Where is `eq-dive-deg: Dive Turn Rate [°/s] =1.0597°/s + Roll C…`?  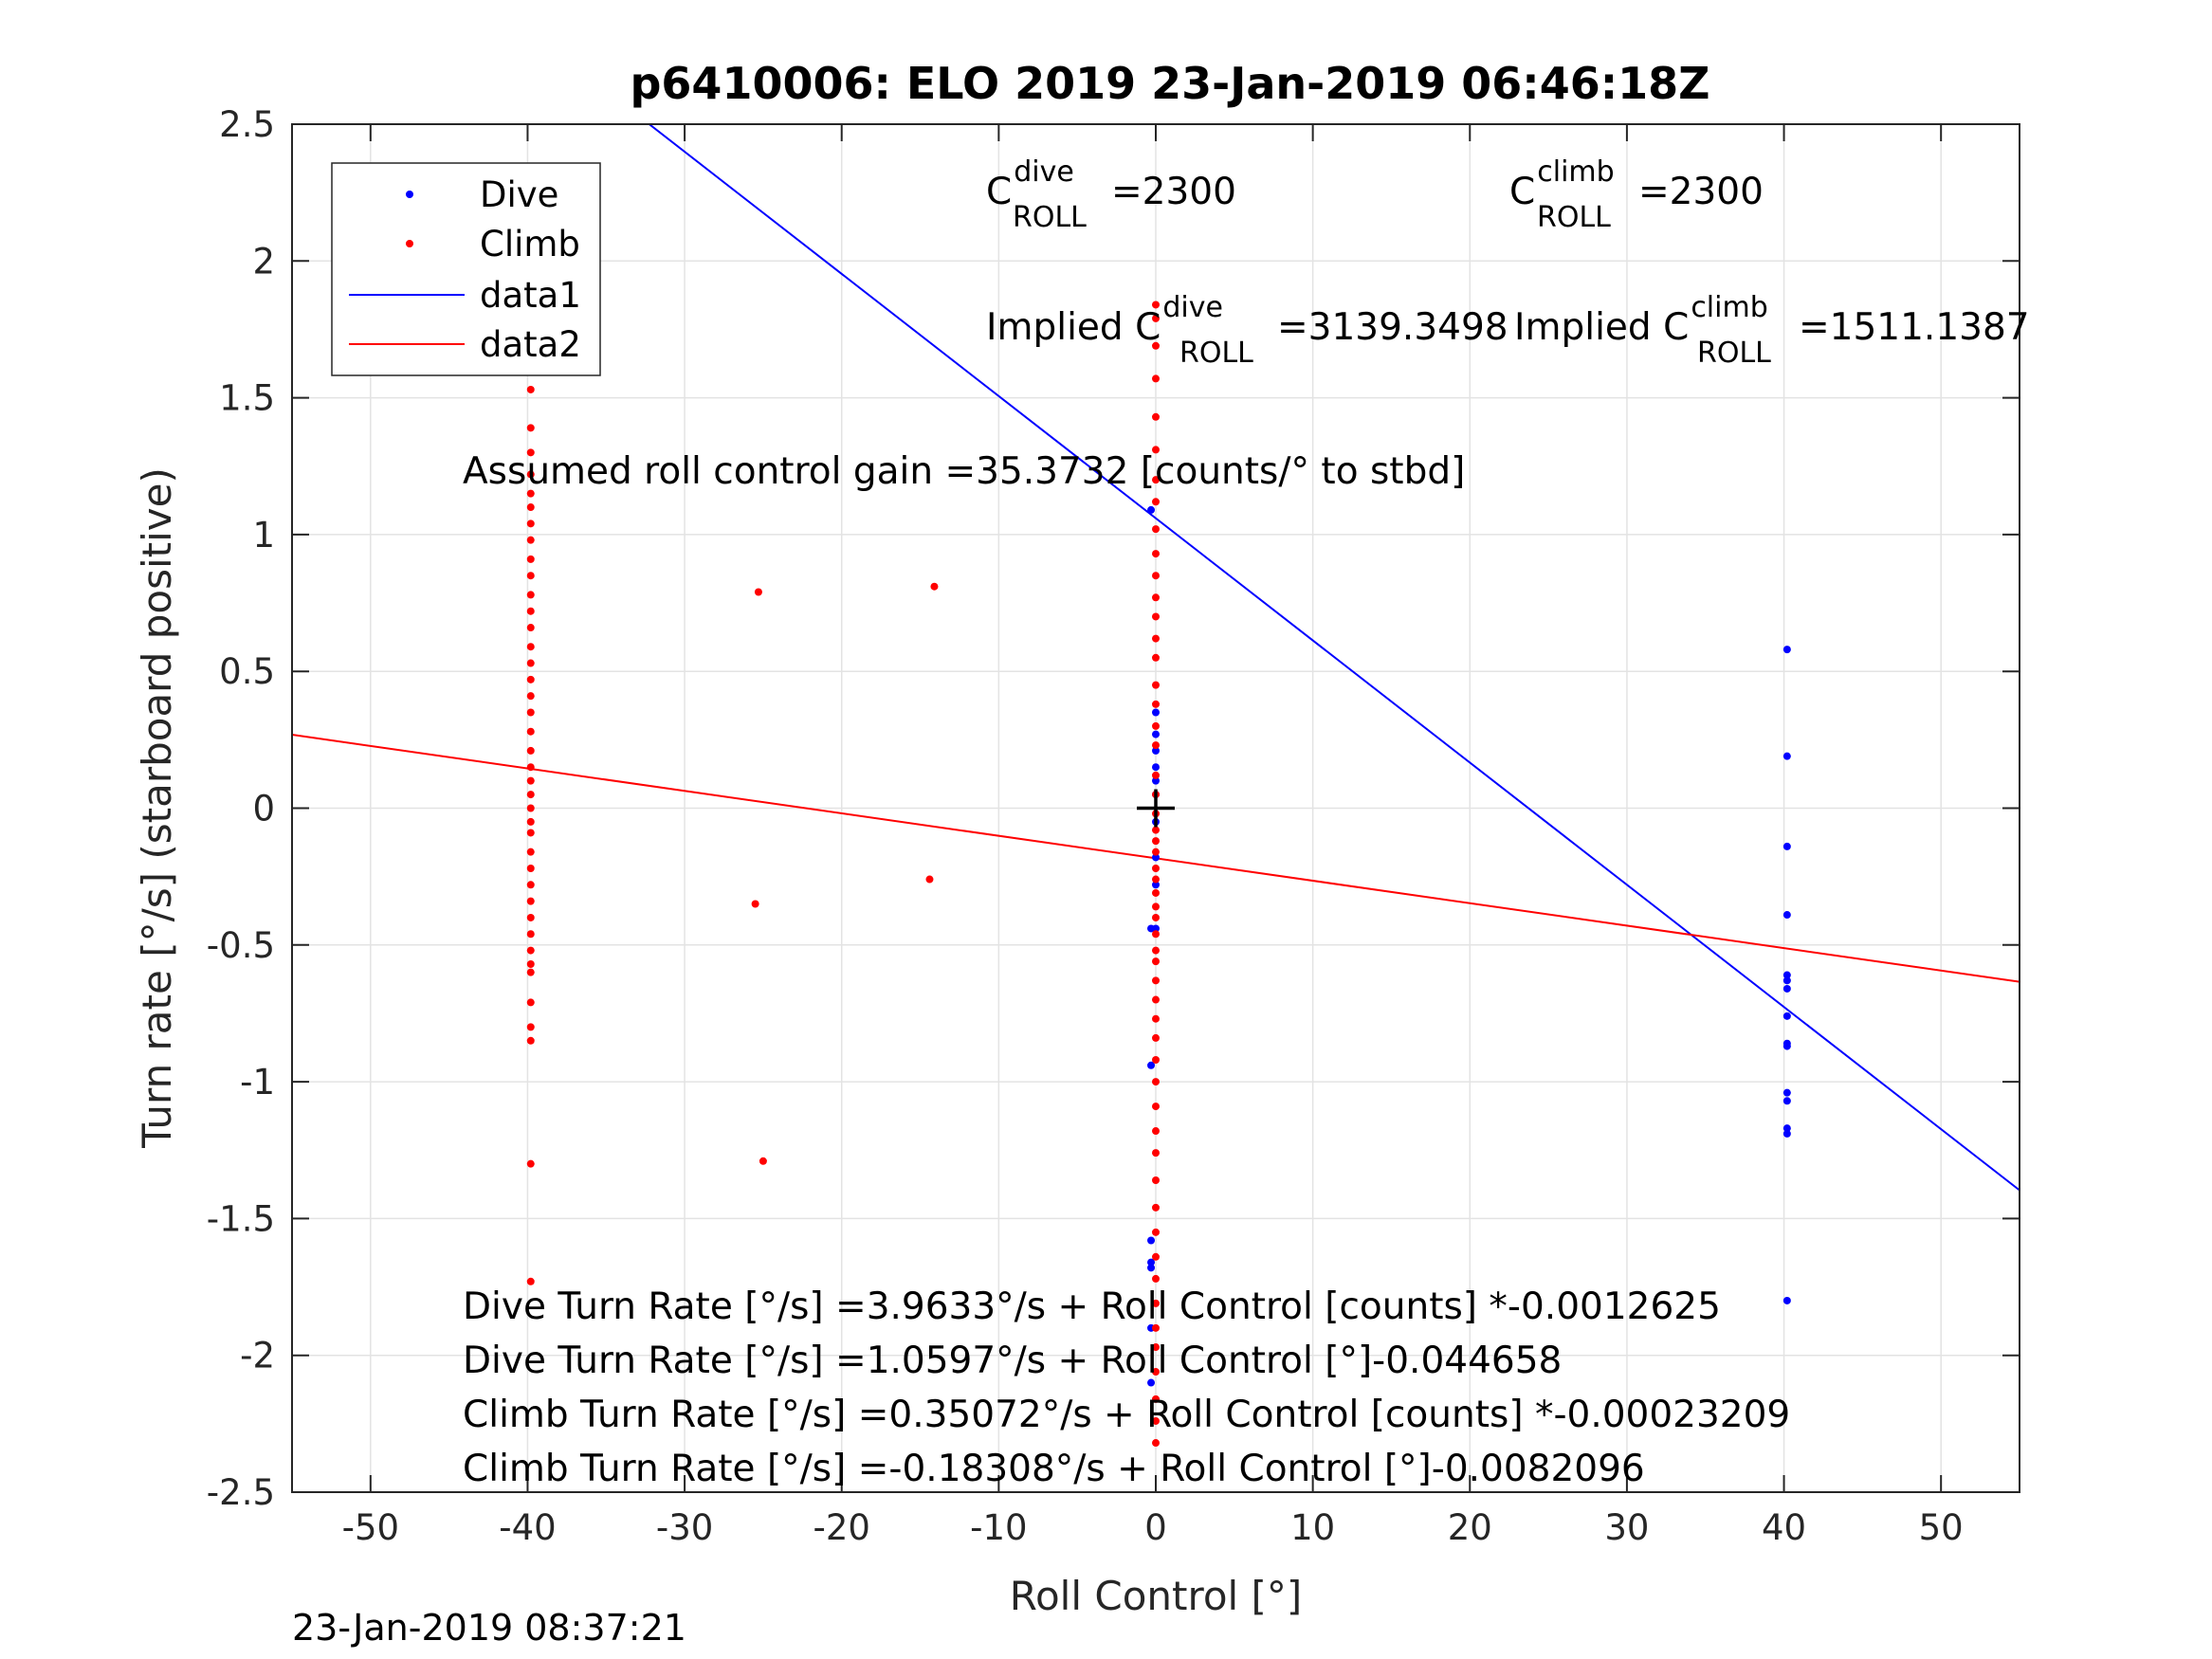 eq-dive-deg: Dive Turn Rate [°/s] =1.0597°/s + Roll C… is located at coordinates (1012, 1361).